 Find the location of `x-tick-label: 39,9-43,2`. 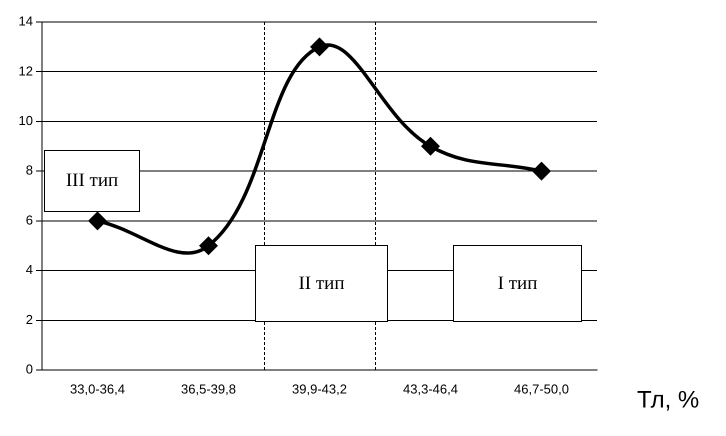

x-tick-label: 39,9-43,2 is located at coordinates (319, 388).